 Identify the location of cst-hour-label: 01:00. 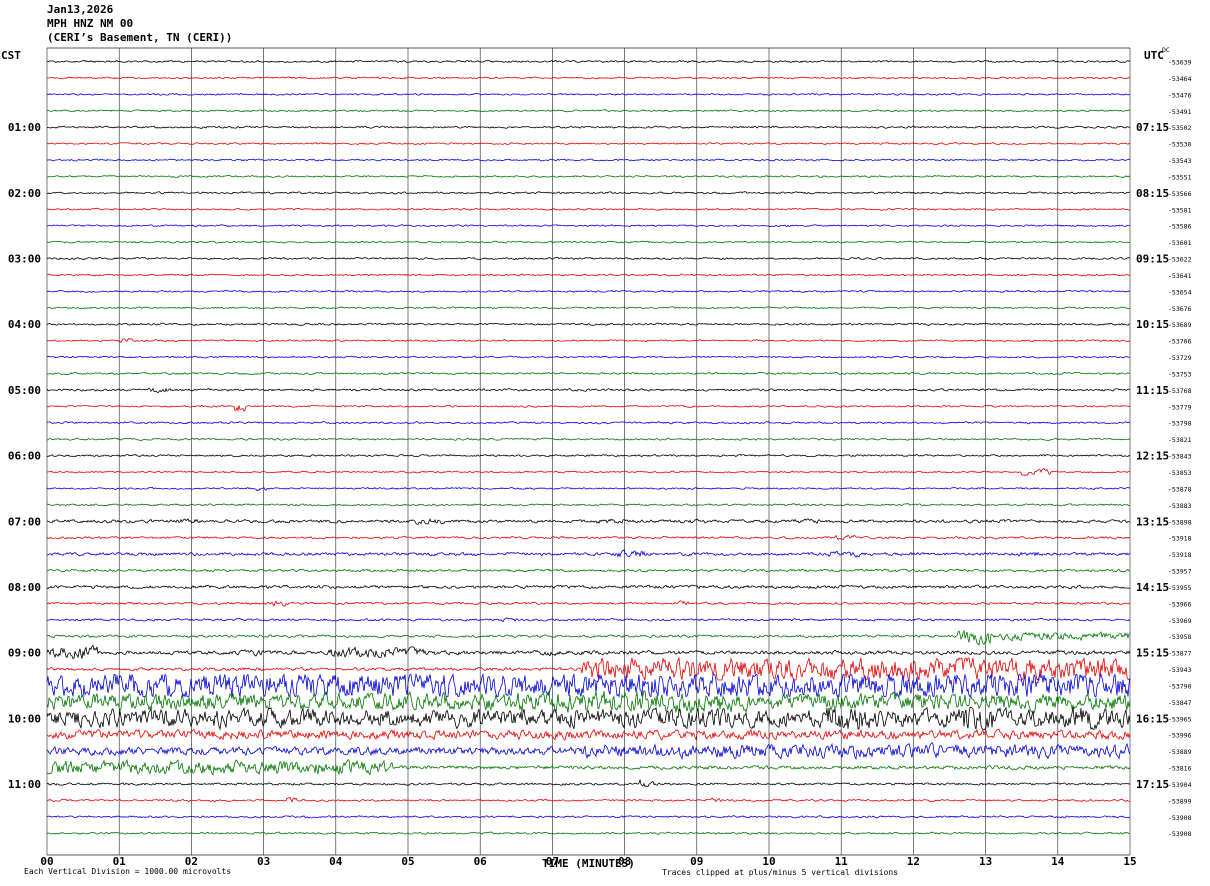
(24, 127).